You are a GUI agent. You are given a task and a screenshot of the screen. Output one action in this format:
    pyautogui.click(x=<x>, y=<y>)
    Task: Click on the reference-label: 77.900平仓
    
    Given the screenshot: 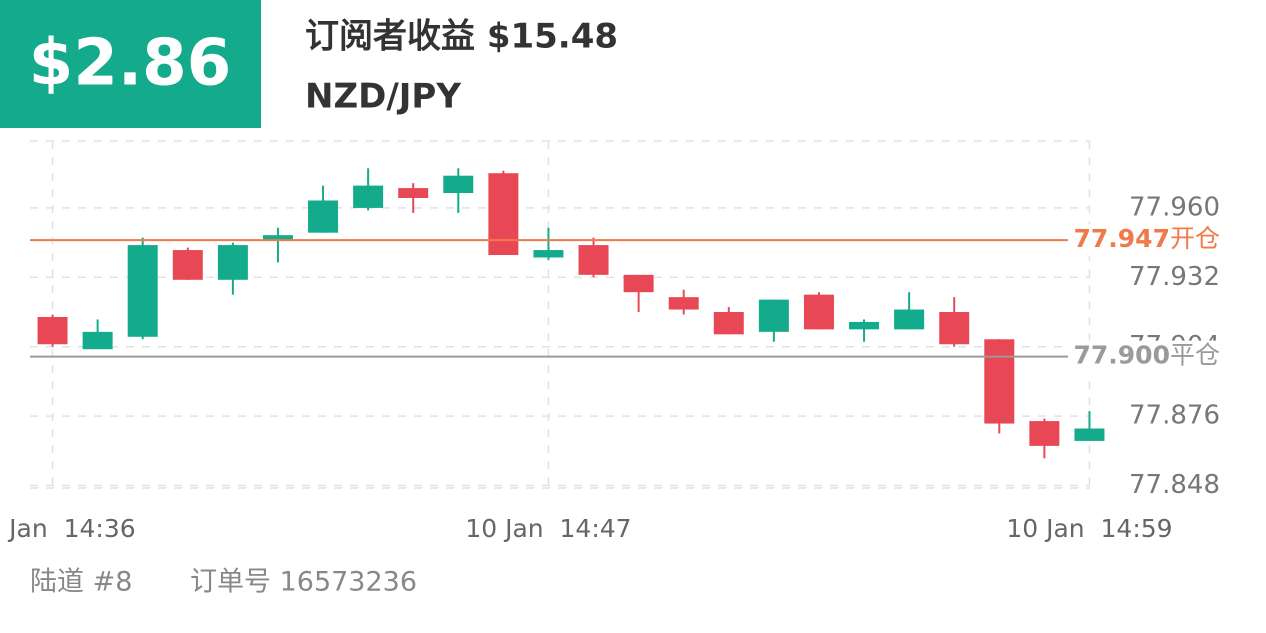 What is the action you would take?
    pyautogui.click(x=1147, y=355)
    